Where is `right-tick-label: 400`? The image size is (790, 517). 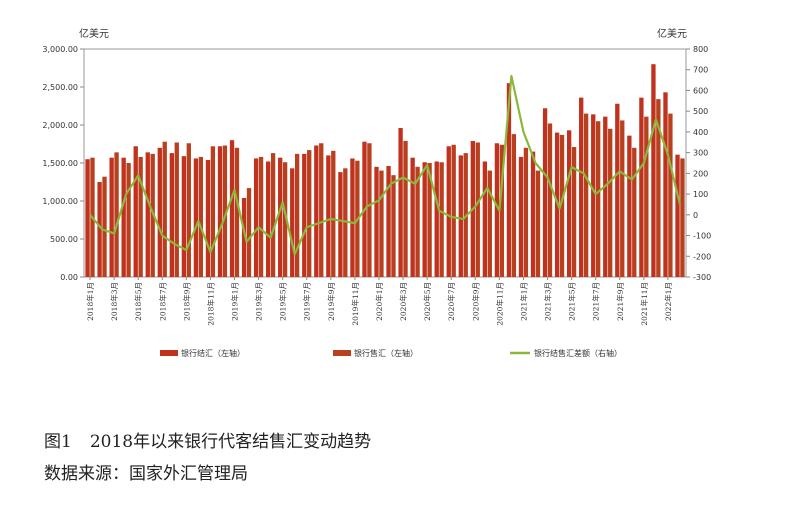
right-tick-label: 400 is located at coordinates (700, 132).